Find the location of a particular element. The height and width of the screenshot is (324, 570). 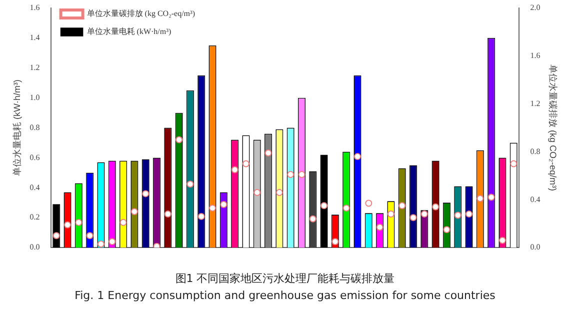

y-tick-label: 1.4 is located at coordinates (35, 37).